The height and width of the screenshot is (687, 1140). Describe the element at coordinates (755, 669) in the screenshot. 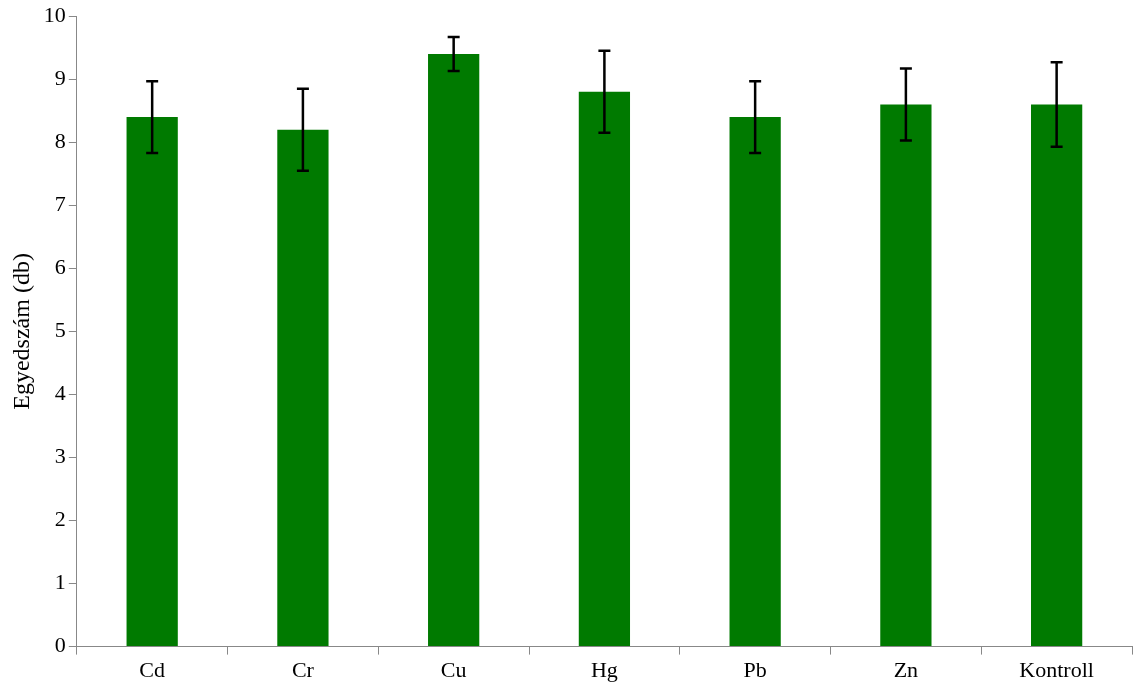

I see `x-tick-label: Pb` at that location.